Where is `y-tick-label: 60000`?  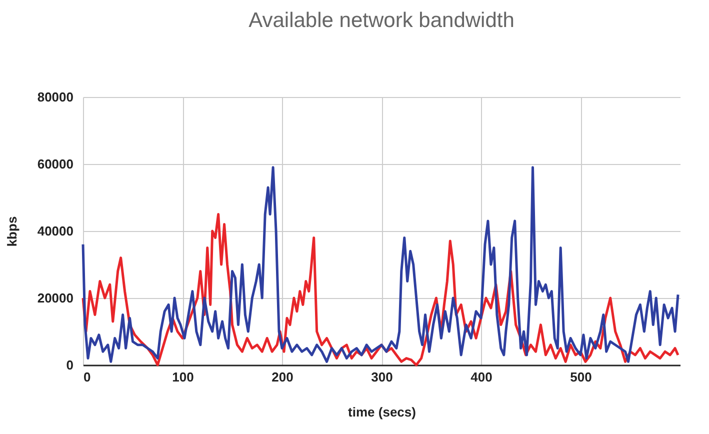 y-tick-label: 60000 is located at coordinates (55, 164).